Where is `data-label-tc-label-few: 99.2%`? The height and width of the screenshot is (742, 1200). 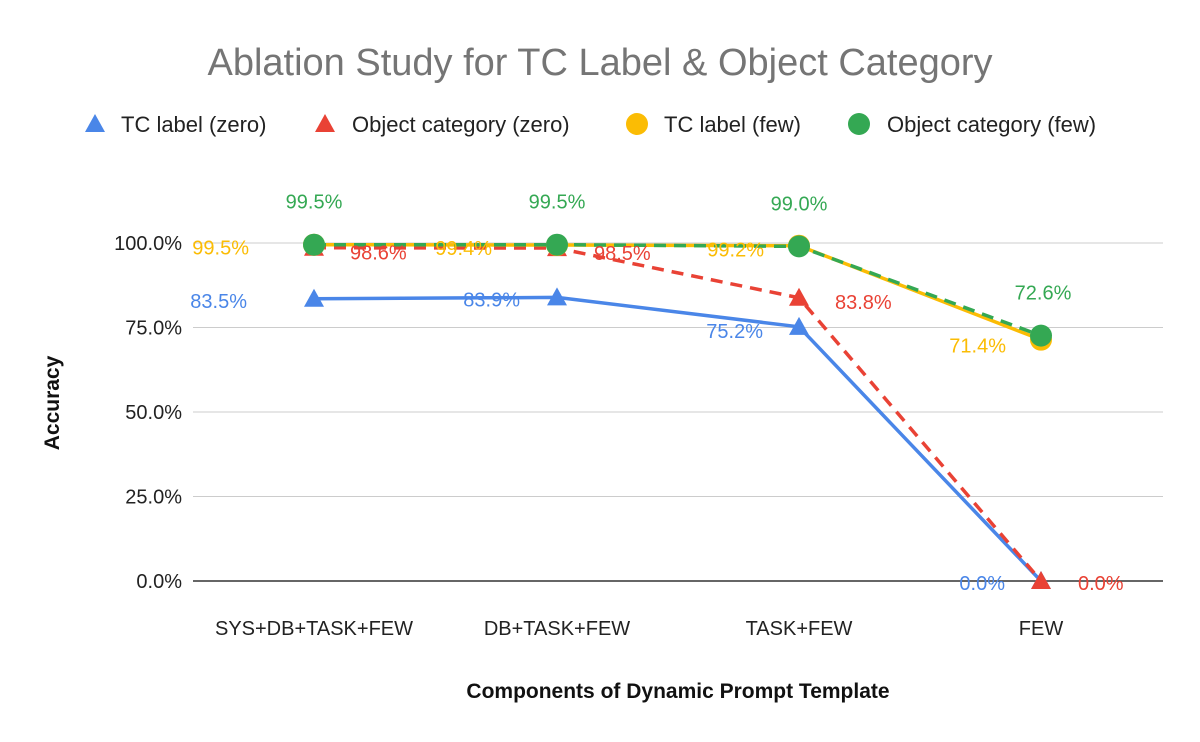
data-label-tc-label-few: 99.2% is located at coordinates (735, 251).